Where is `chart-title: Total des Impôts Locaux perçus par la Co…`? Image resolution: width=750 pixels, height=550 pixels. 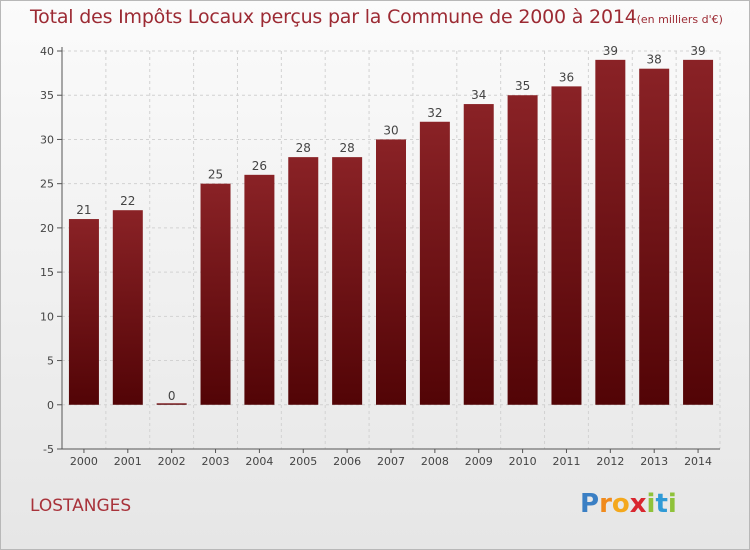
chart-title: Total des Impôts Locaux perçus par la Co… is located at coordinates (376, 17).